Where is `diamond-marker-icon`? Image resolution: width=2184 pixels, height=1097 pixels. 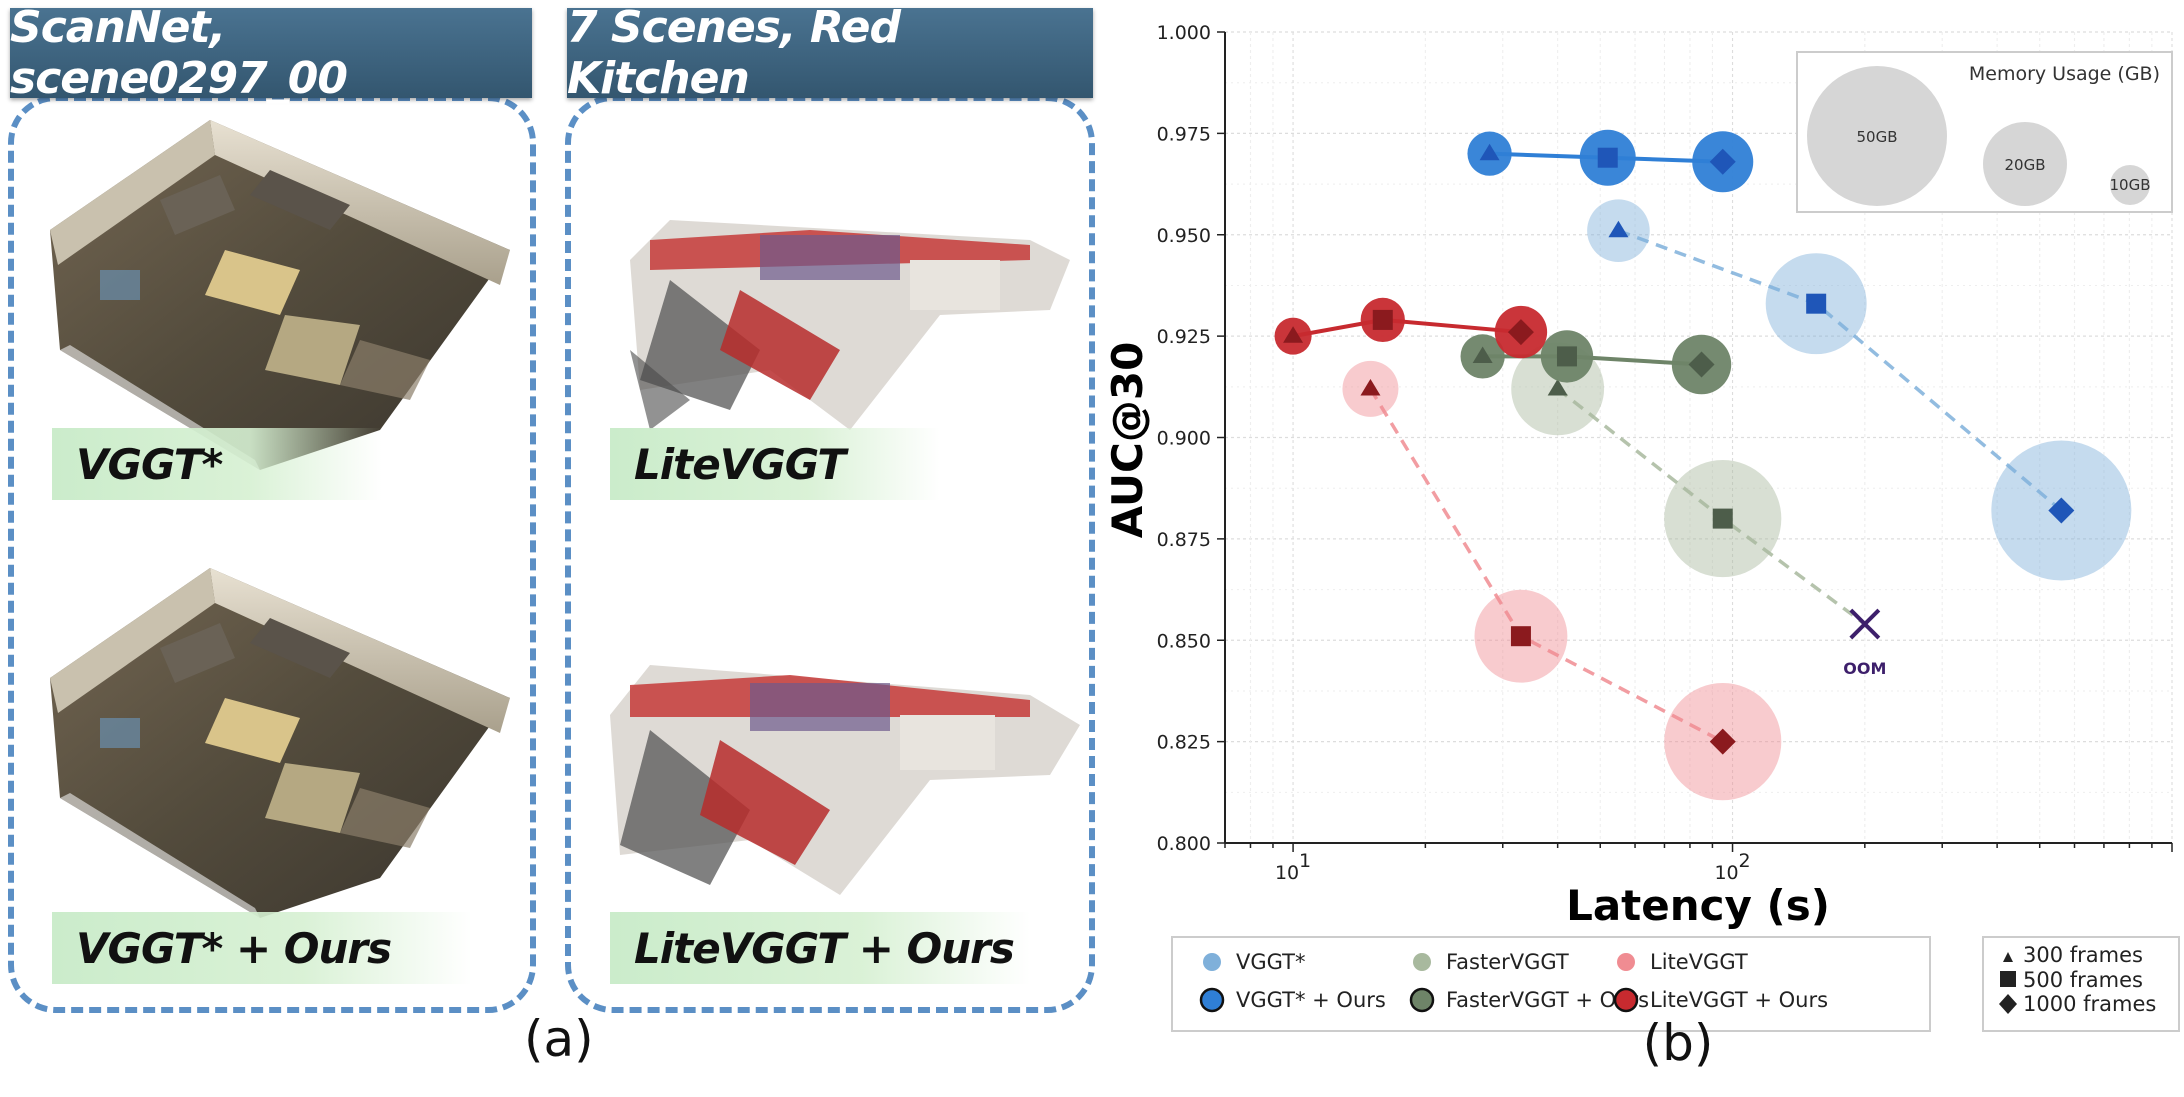 diamond-marker-icon is located at coordinates (2008, 1004).